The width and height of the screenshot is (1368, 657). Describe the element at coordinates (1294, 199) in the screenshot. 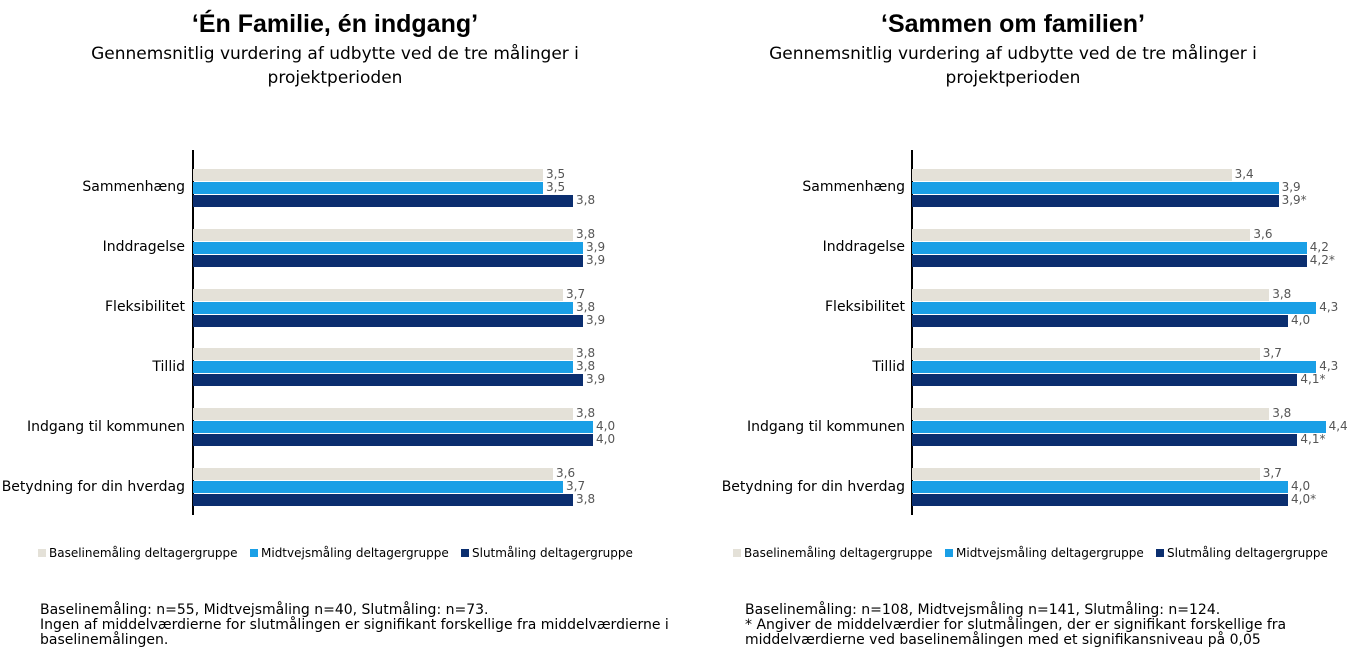

I see `value-label: 3,9*` at that location.